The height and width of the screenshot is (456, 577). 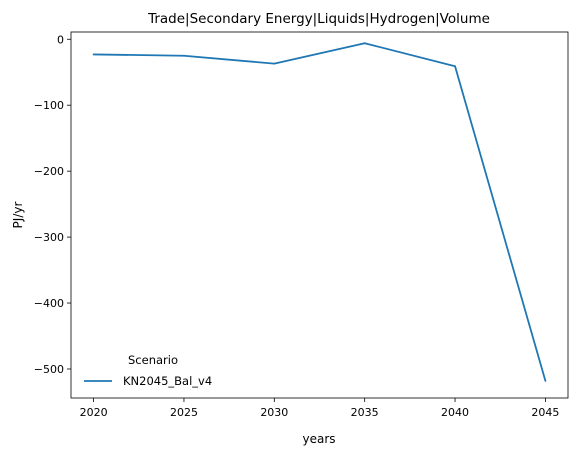 I want to click on y-tick-label: −100, so click(x=49, y=105).